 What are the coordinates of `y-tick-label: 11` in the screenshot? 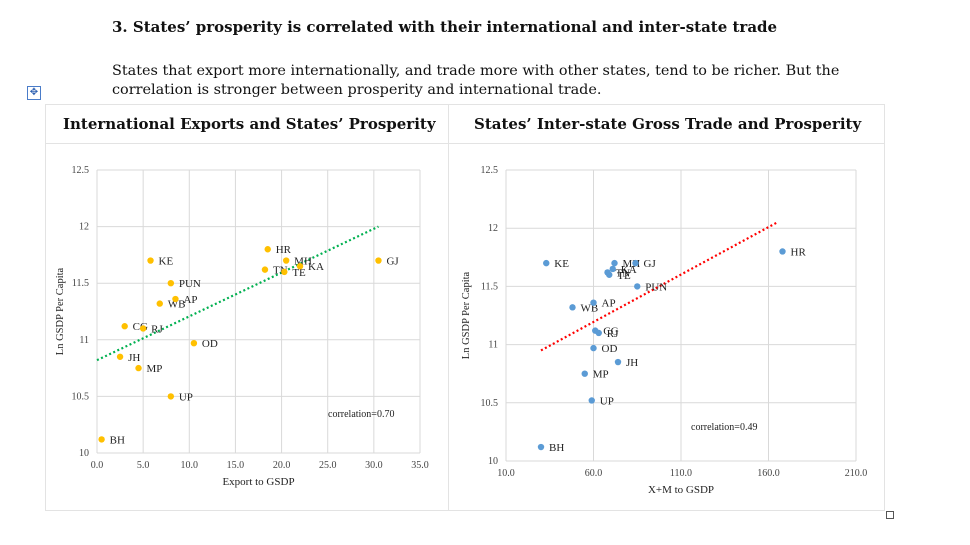 It's located at (493, 345).